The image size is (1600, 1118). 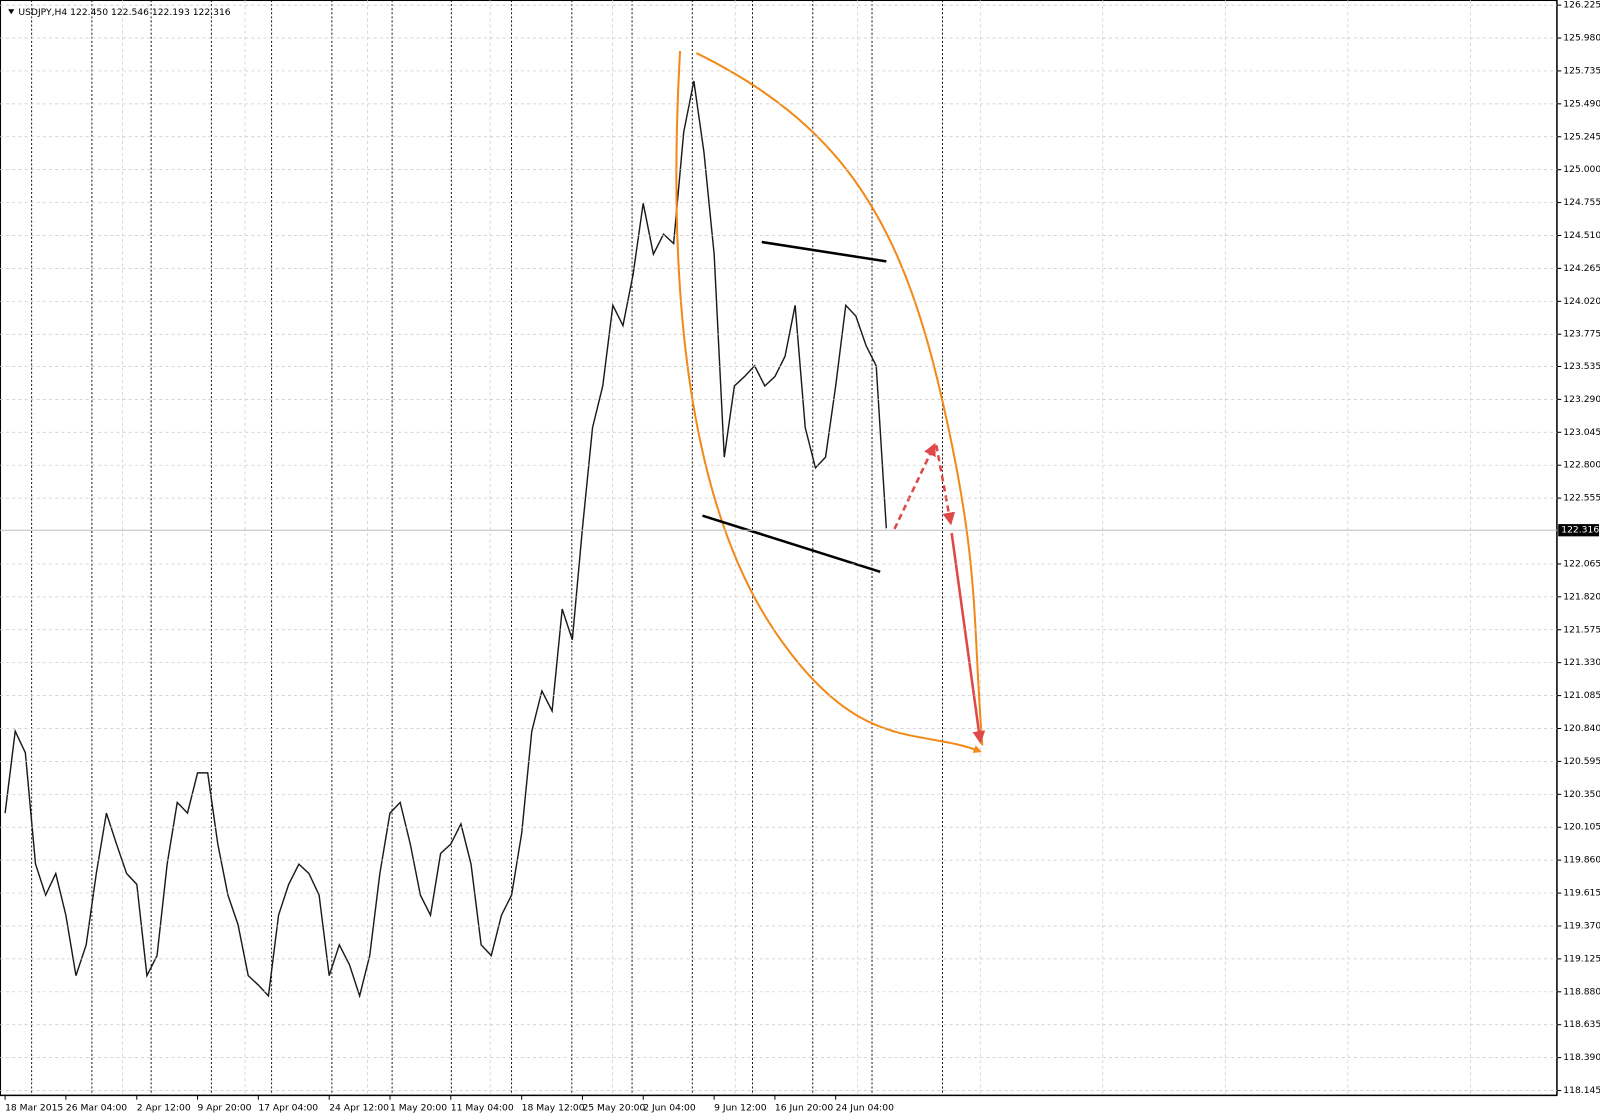 I want to click on y-tick-label: 120.350, so click(x=1581, y=794).